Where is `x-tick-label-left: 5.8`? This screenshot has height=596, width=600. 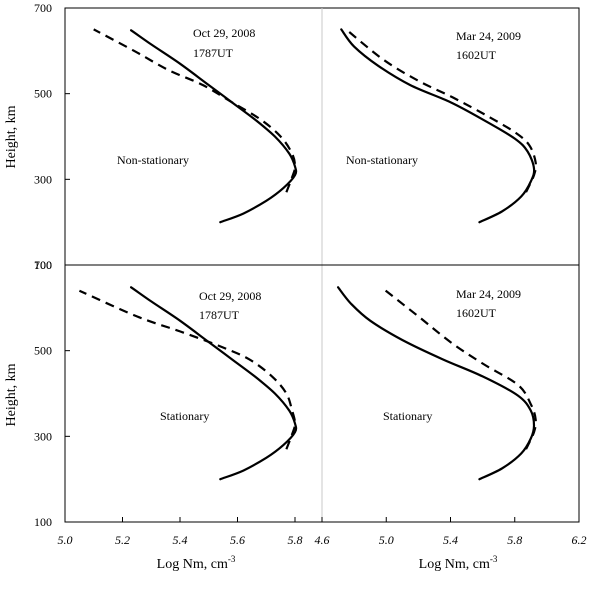 x-tick-label-left: 5.8 is located at coordinates (295, 540).